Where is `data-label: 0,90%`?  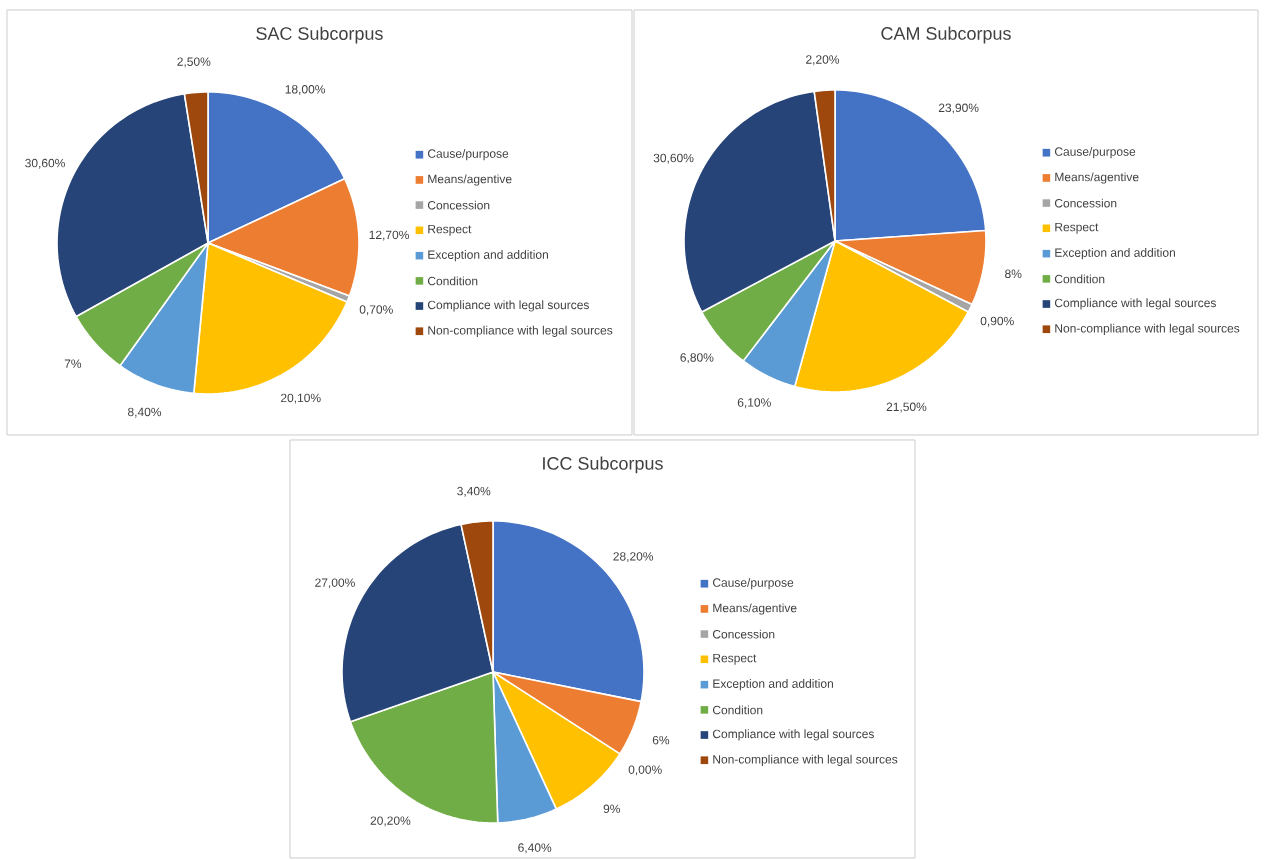 data-label: 0,90% is located at coordinates (997, 321).